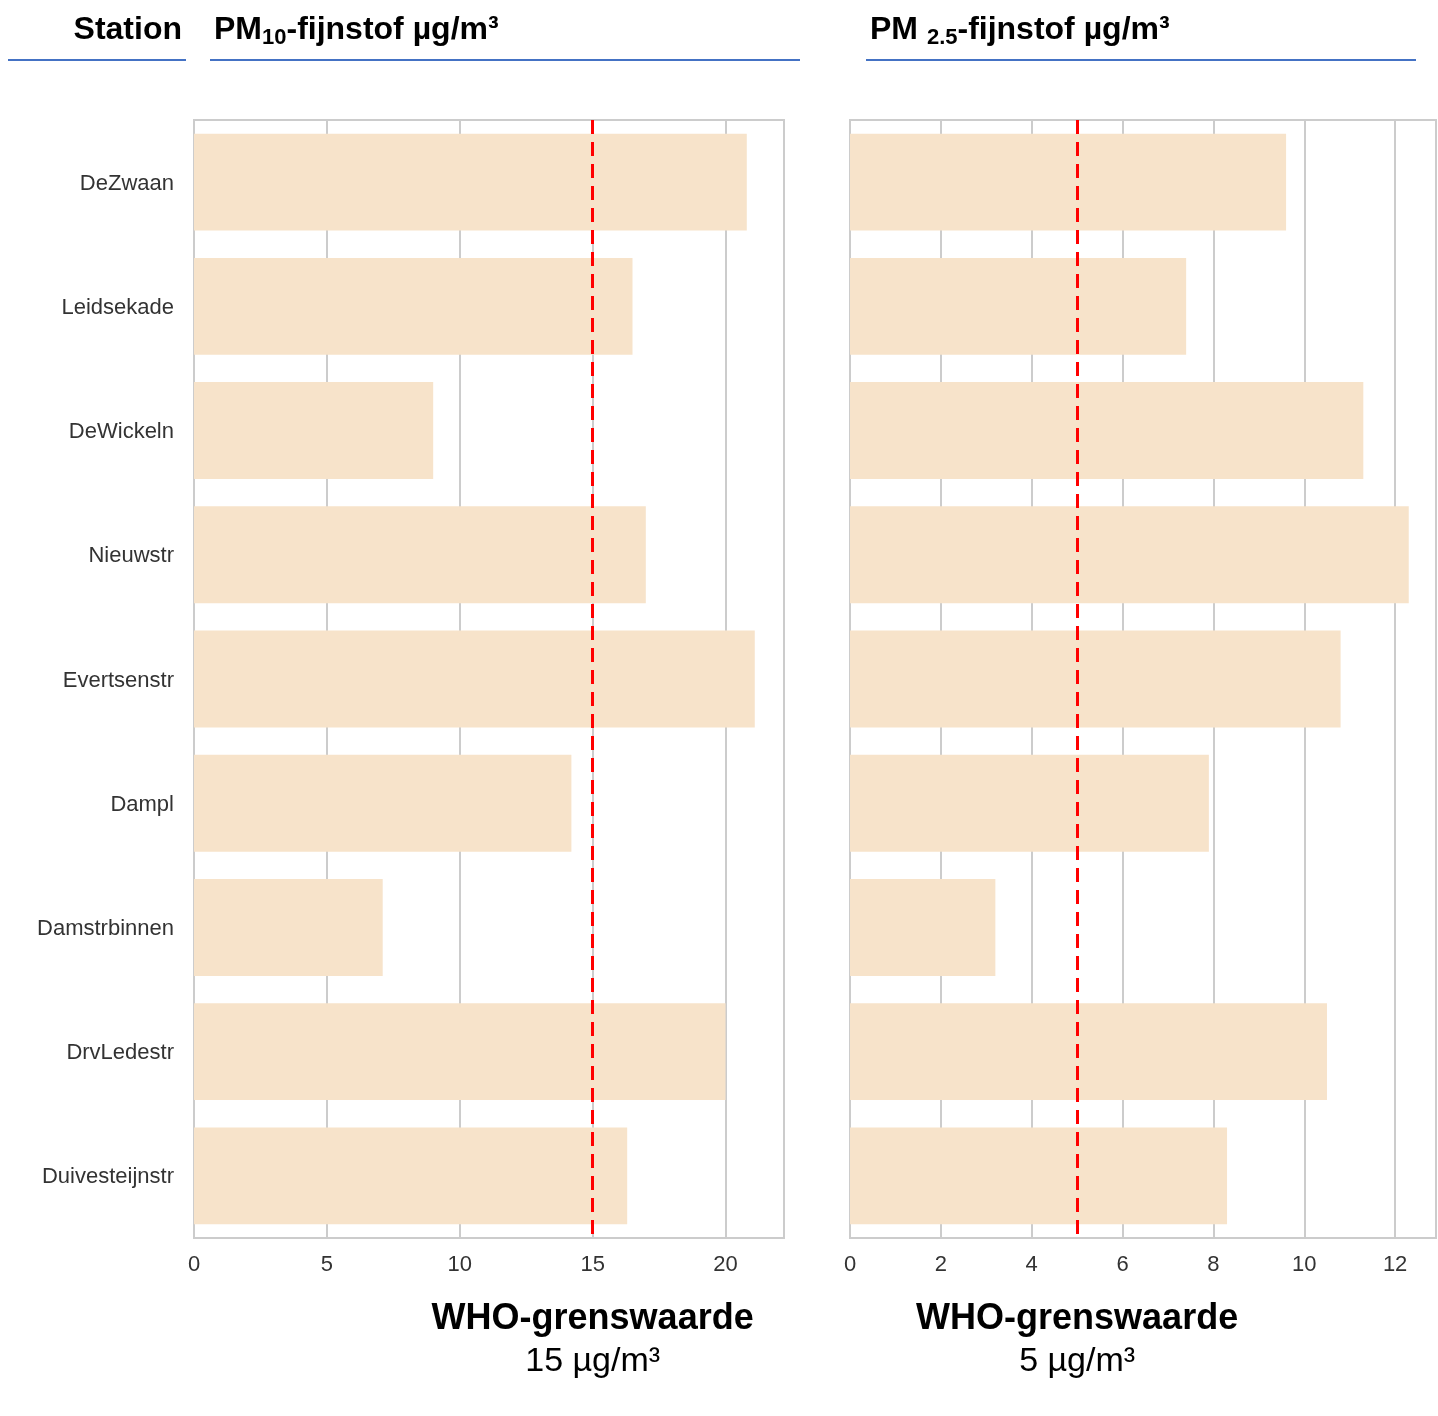  I want to click on x-tick-label: 12, so click(1395, 1263).